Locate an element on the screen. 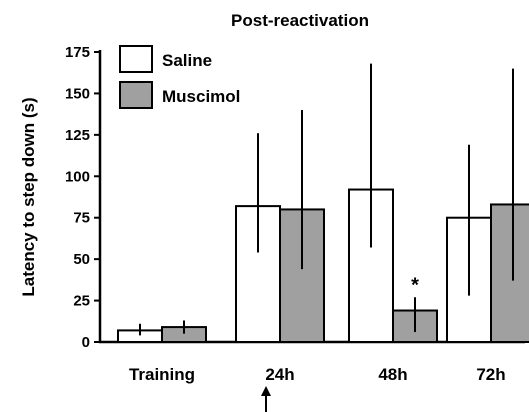 The height and width of the screenshot is (412, 529). legend-label-muscimol: Muscimol is located at coordinates (201, 96).